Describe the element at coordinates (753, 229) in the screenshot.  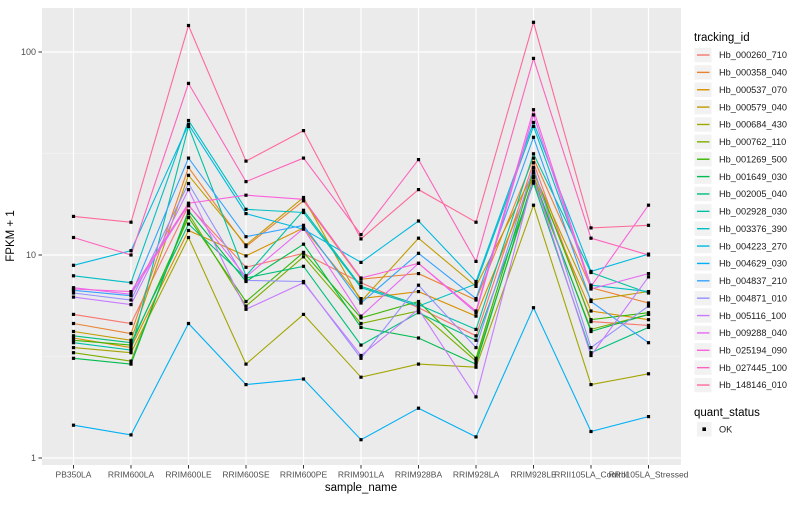
I see `legend-item-label: Hb_003376_390` at that location.